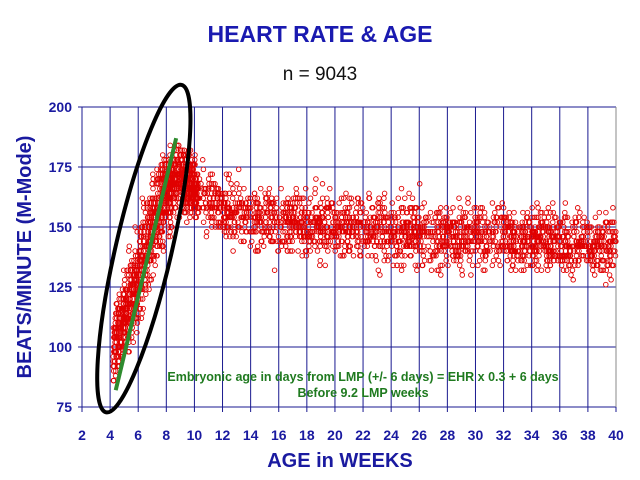  What do you see at coordinates (61, 227) in the screenshot?
I see `y-tick-label: 150` at bounding box center [61, 227].